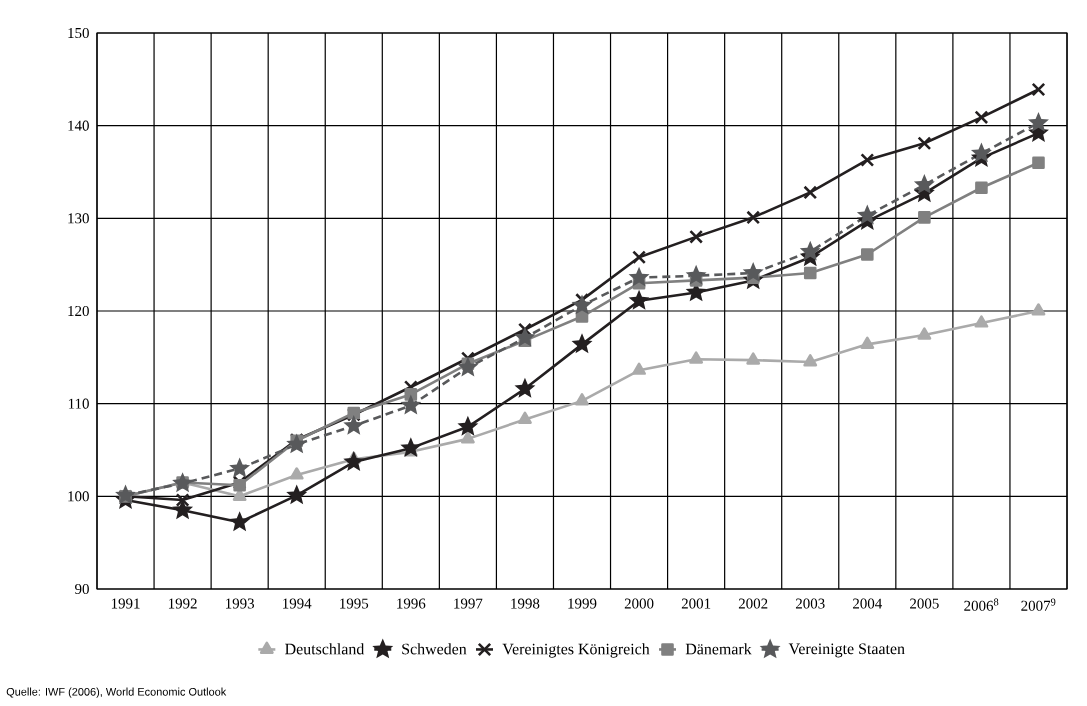 The height and width of the screenshot is (706, 1087). I want to click on y-tick-label: 110, so click(78, 403).